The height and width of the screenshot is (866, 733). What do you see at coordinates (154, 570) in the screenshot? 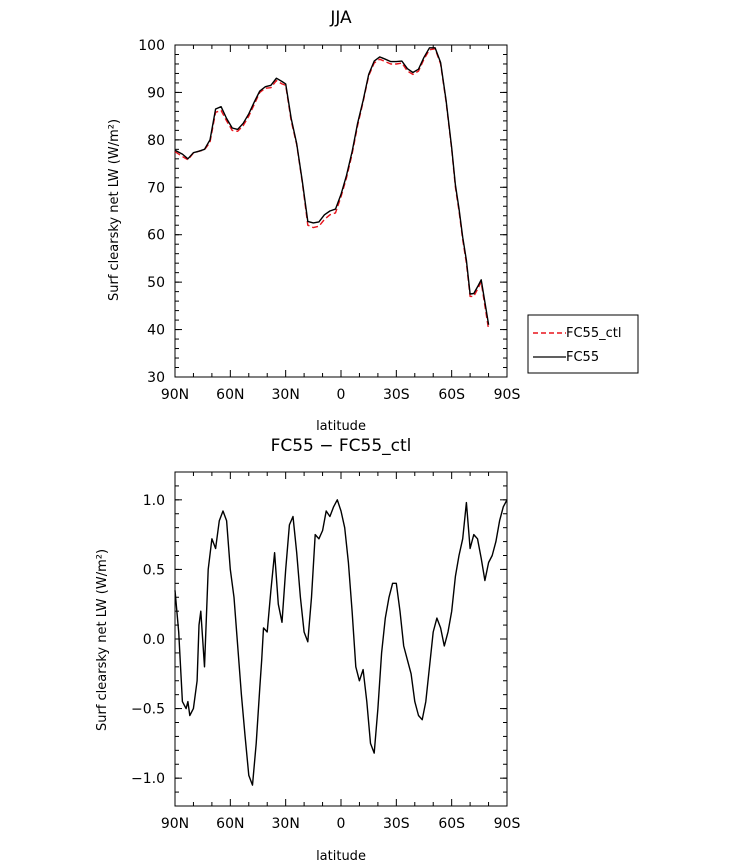
I see `y-tick-label: 0.5` at bounding box center [154, 570].